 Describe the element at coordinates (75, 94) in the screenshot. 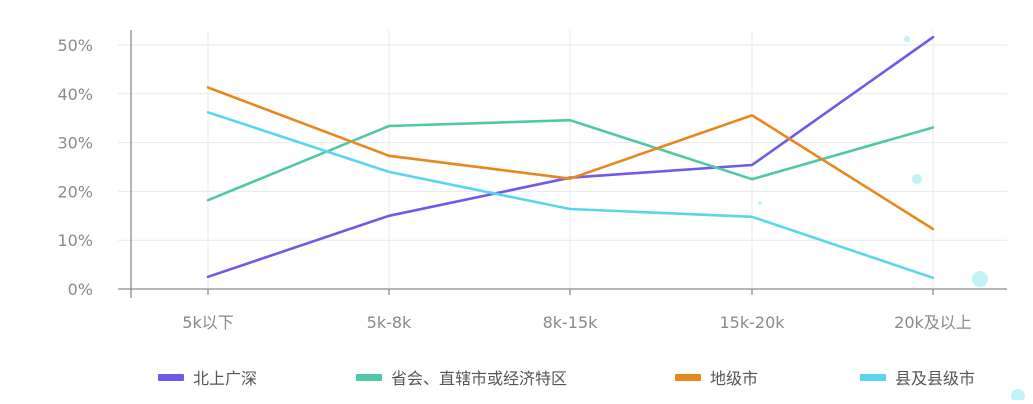

I see `y-tick-label: 40%` at that location.